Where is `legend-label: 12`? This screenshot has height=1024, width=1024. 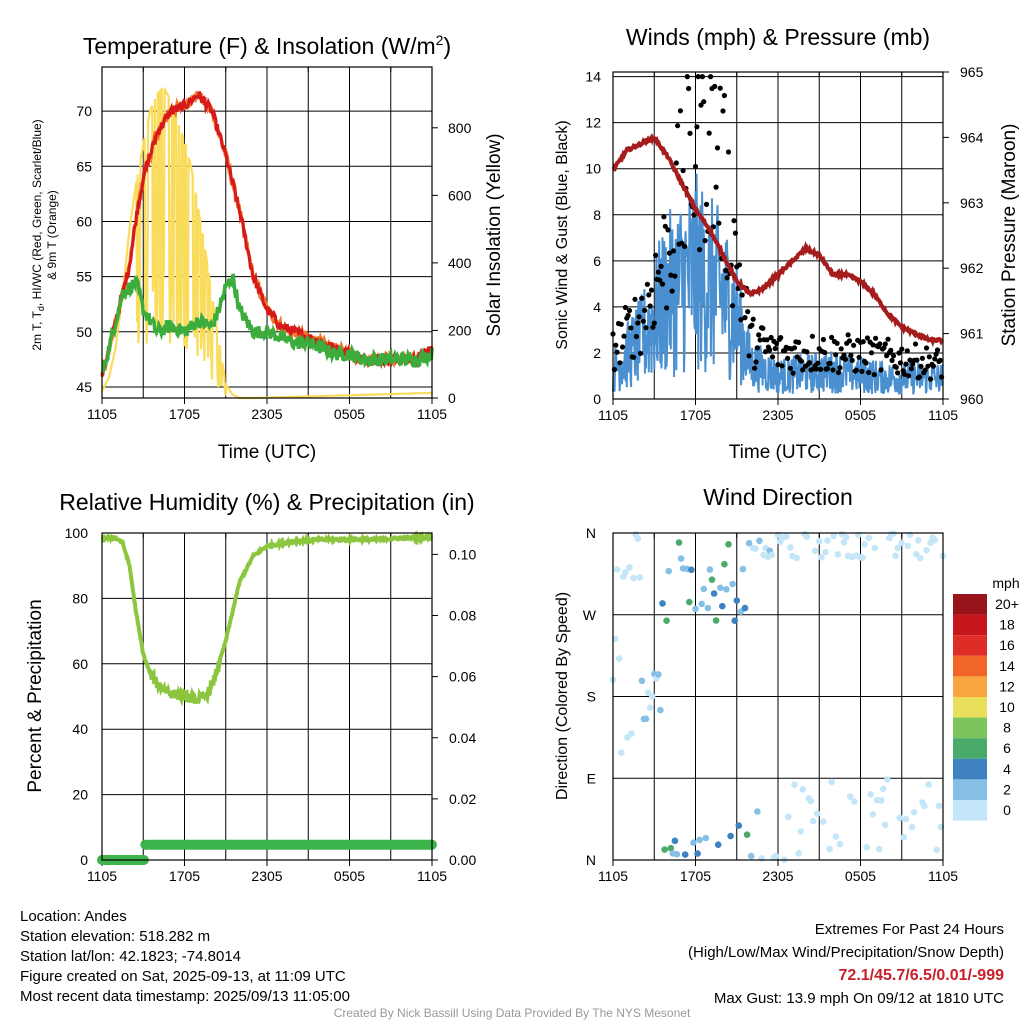
legend-label: 12 is located at coordinates (1007, 686).